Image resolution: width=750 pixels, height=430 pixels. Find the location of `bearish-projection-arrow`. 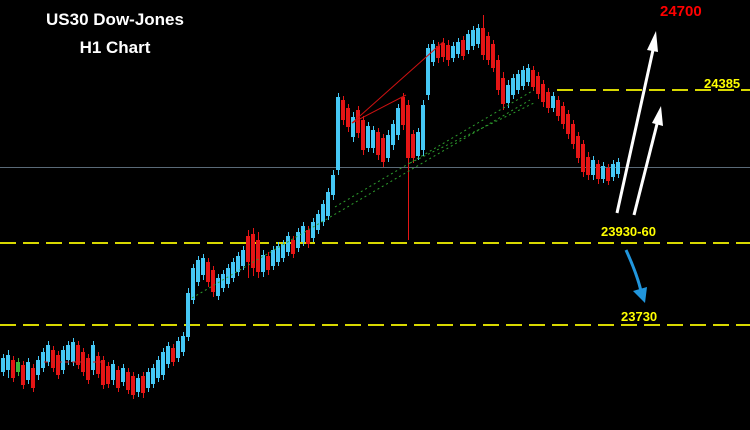

bearish-projection-arrow is located at coordinates (633, 270).